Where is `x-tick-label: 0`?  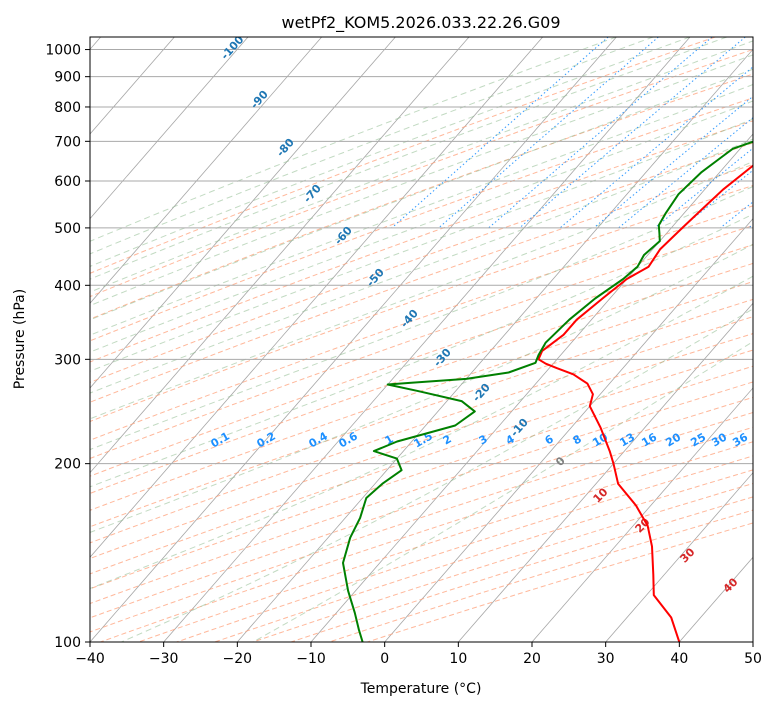 x-tick-label: 0 is located at coordinates (384, 659).